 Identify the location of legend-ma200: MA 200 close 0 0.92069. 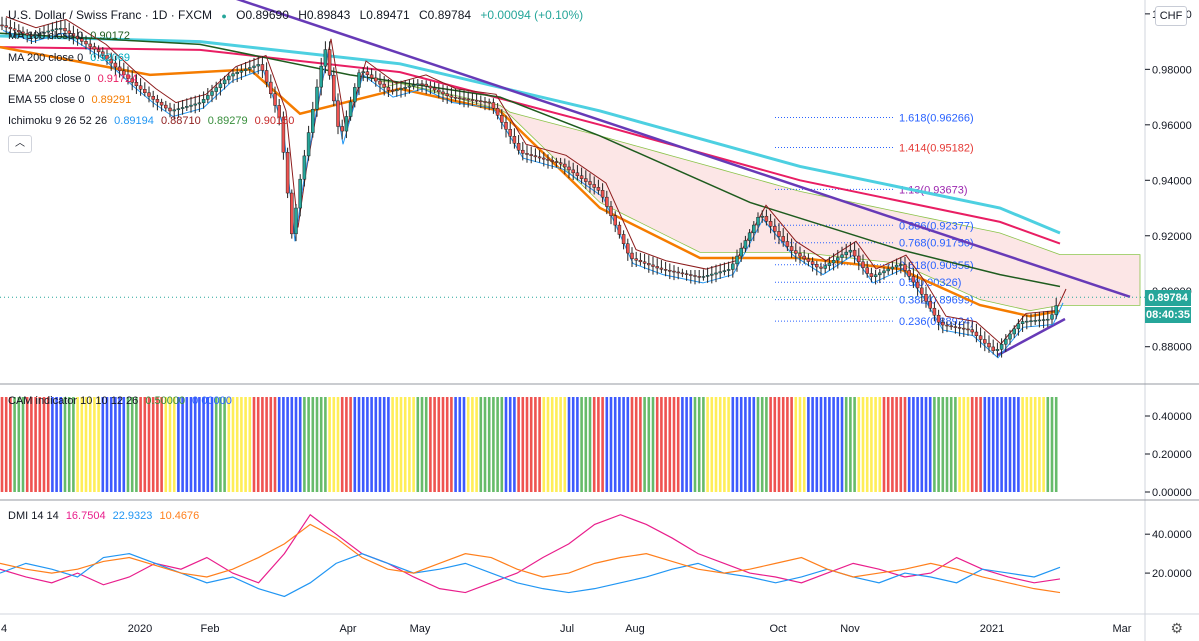
(71, 58).